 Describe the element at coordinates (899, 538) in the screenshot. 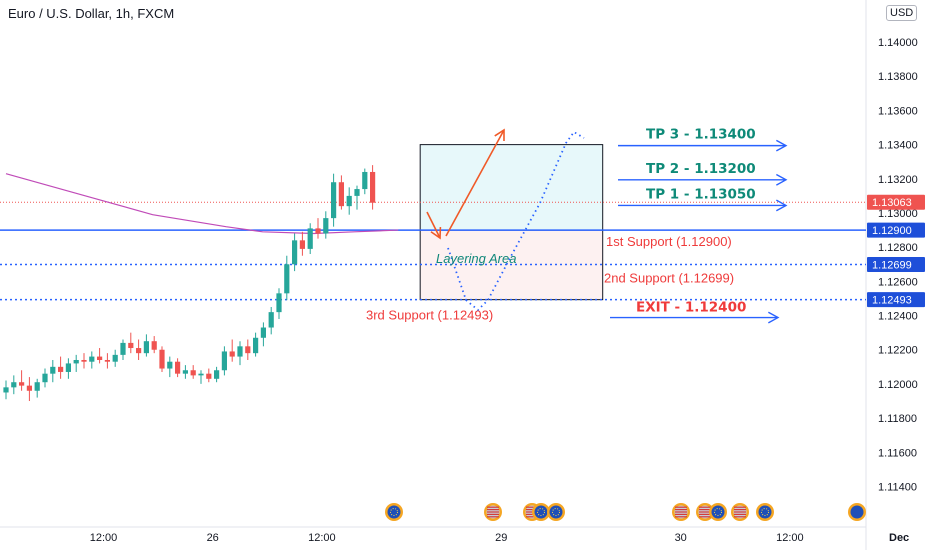

I see `time-tick-label: Dec` at that location.